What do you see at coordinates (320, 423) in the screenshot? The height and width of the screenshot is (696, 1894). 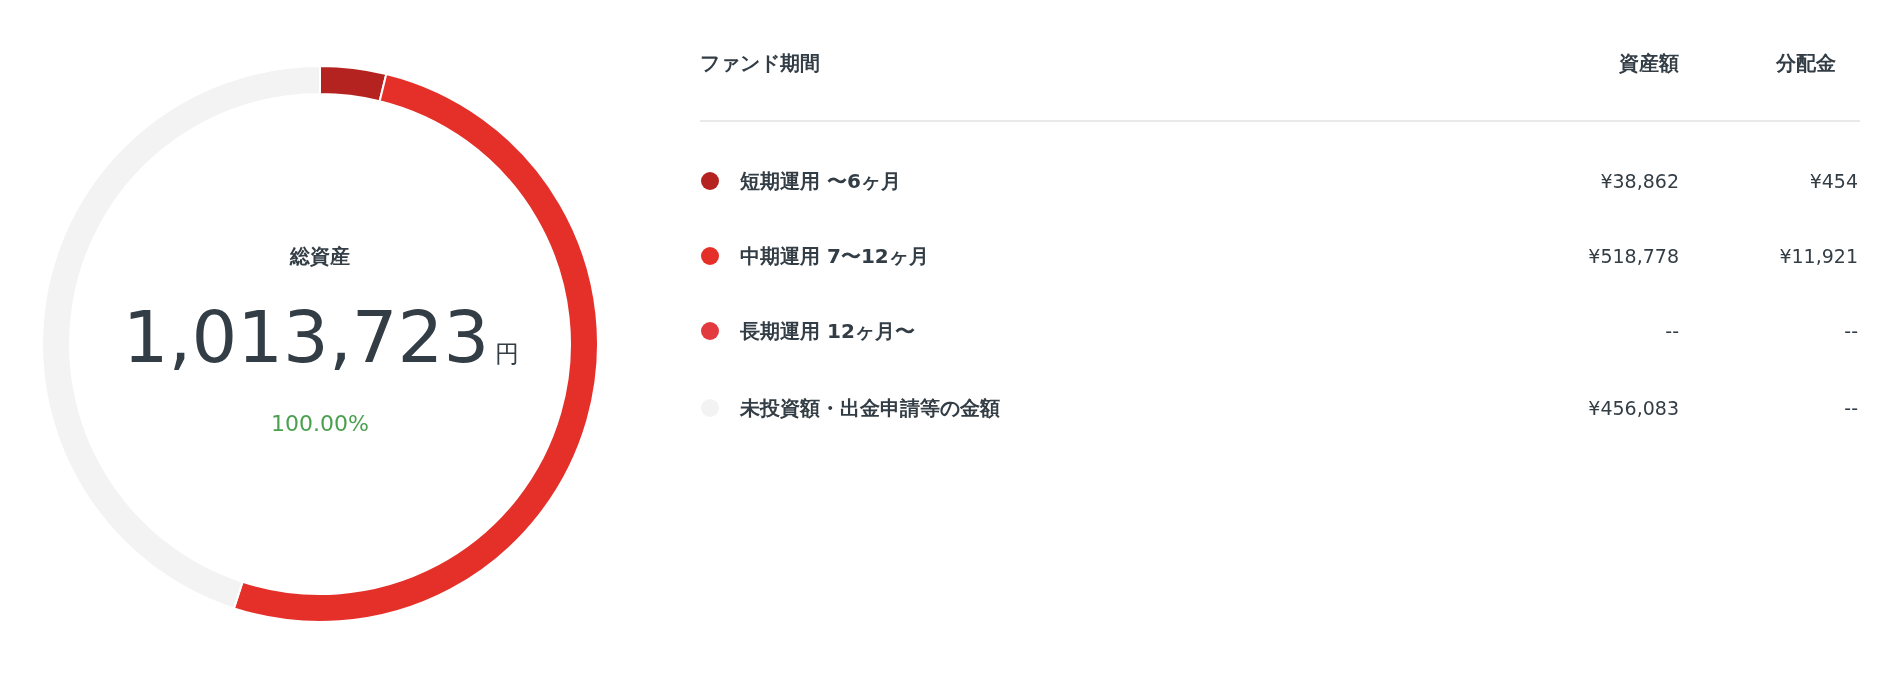 I see `text: 100.00%` at bounding box center [320, 423].